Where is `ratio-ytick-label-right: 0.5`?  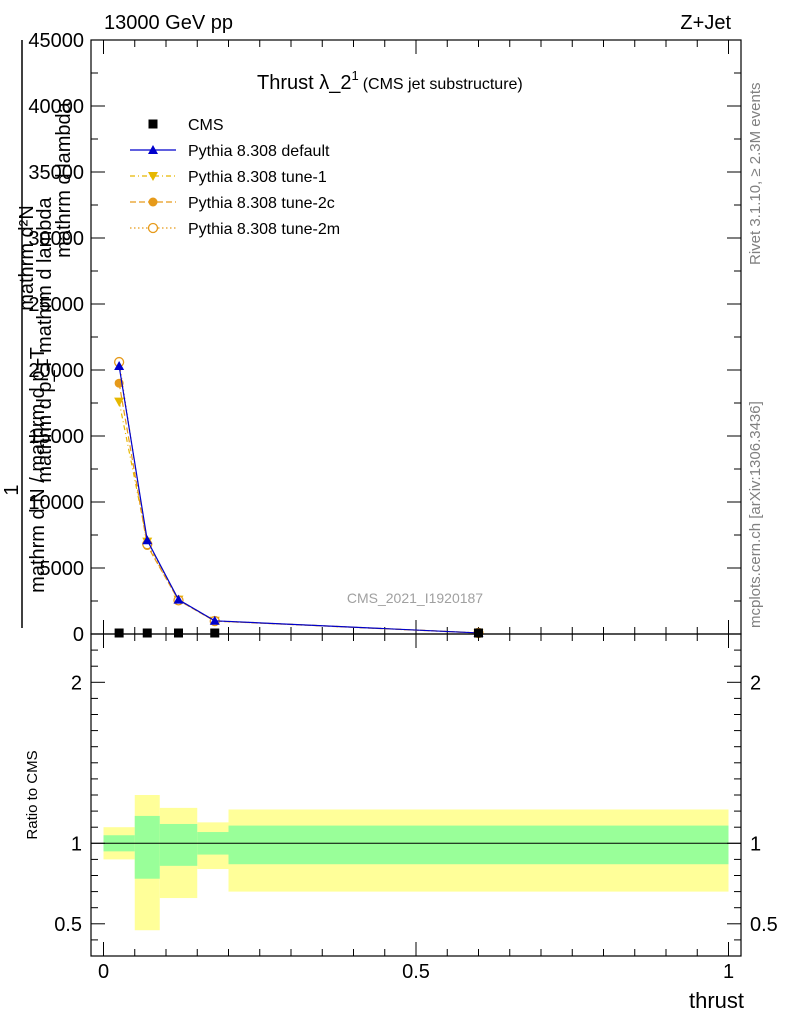 ratio-ytick-label-right: 0.5 is located at coordinates (764, 925).